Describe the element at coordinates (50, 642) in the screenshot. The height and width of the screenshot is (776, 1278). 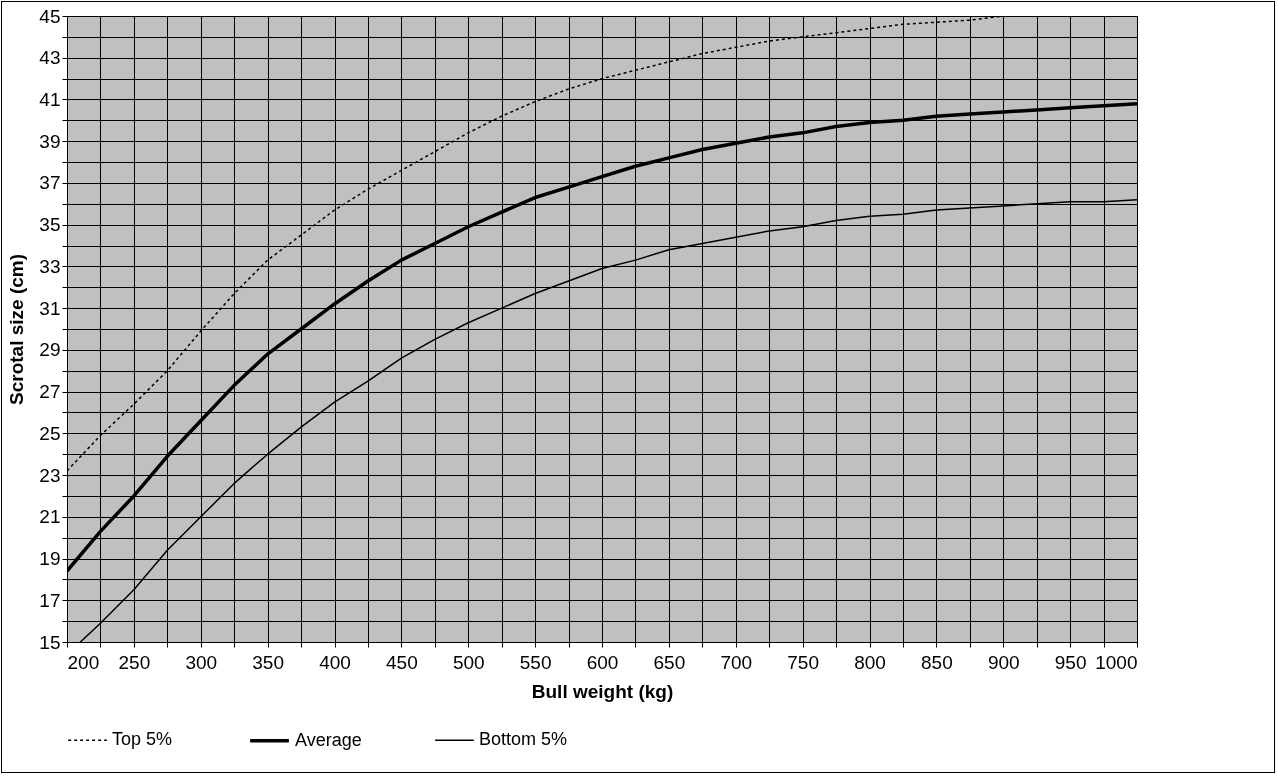
I see `y-tick-label: 15` at that location.